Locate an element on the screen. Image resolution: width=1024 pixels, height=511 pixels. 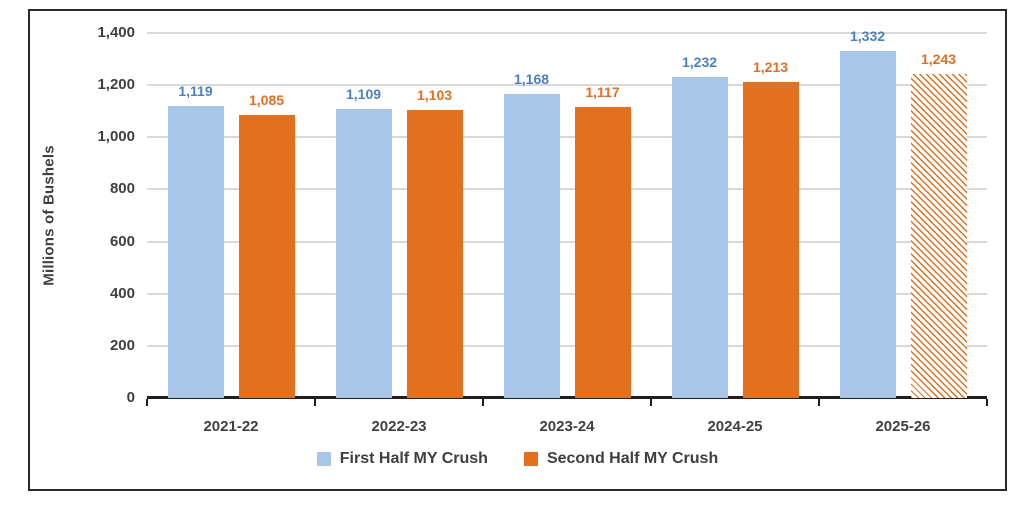
bar-wrap: 1,103 is located at coordinates (434, 243).